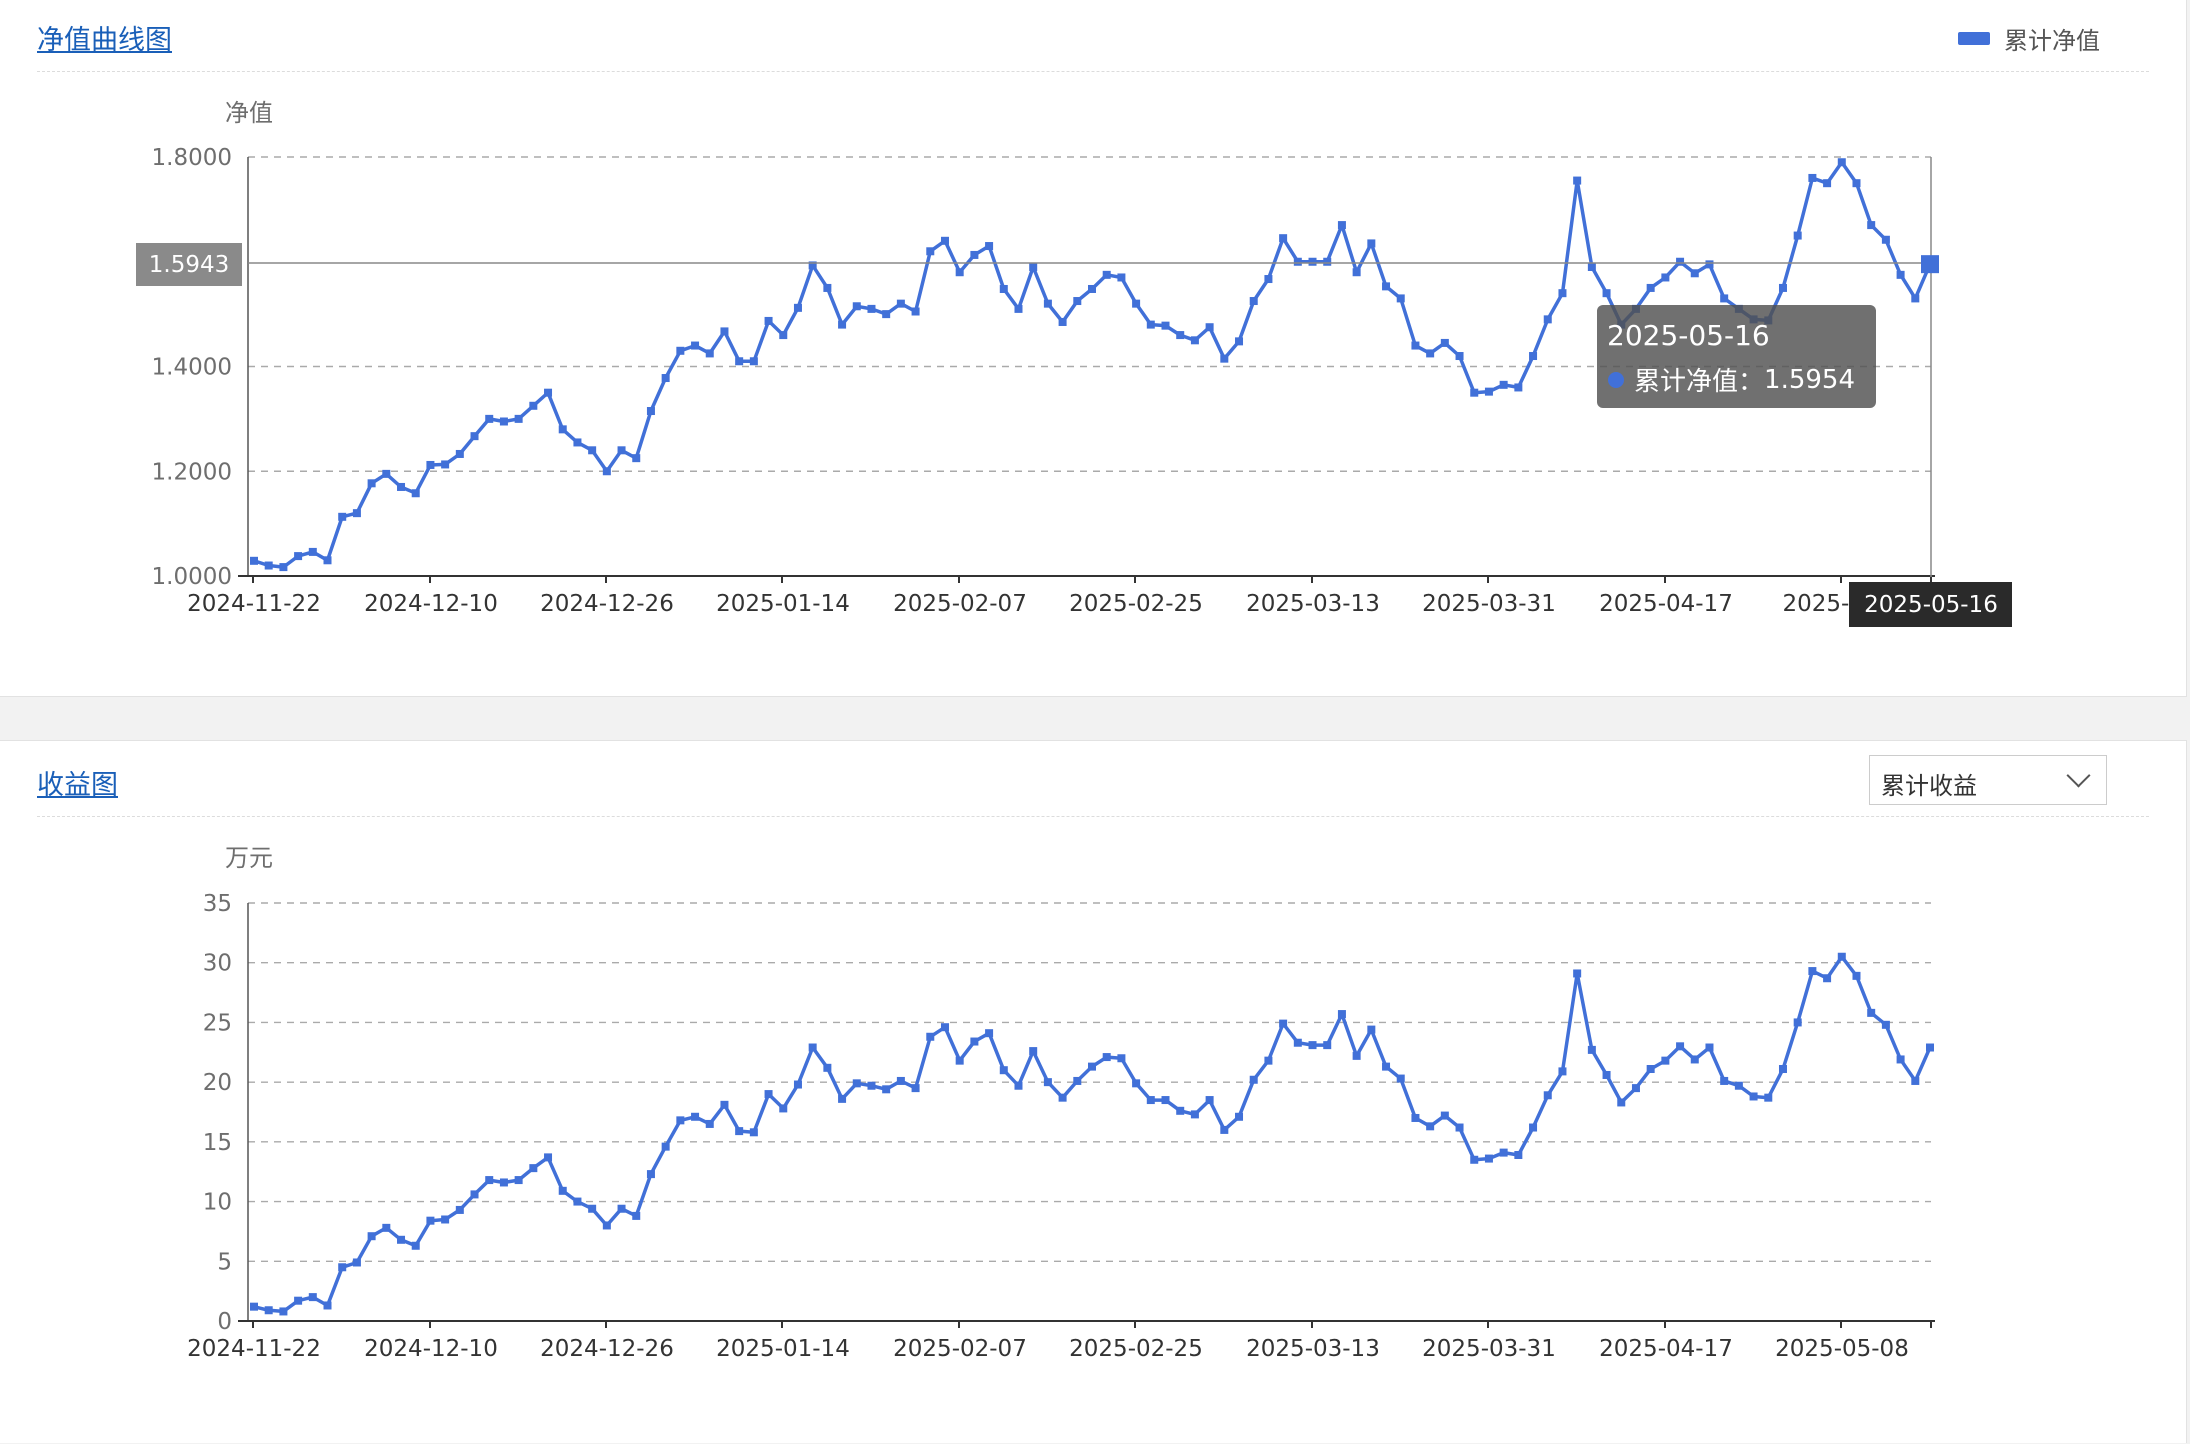 This screenshot has height=1444, width=2190. What do you see at coordinates (1489, 1349) in the screenshot?
I see `x-tick-label: 2025-03-31` at bounding box center [1489, 1349].